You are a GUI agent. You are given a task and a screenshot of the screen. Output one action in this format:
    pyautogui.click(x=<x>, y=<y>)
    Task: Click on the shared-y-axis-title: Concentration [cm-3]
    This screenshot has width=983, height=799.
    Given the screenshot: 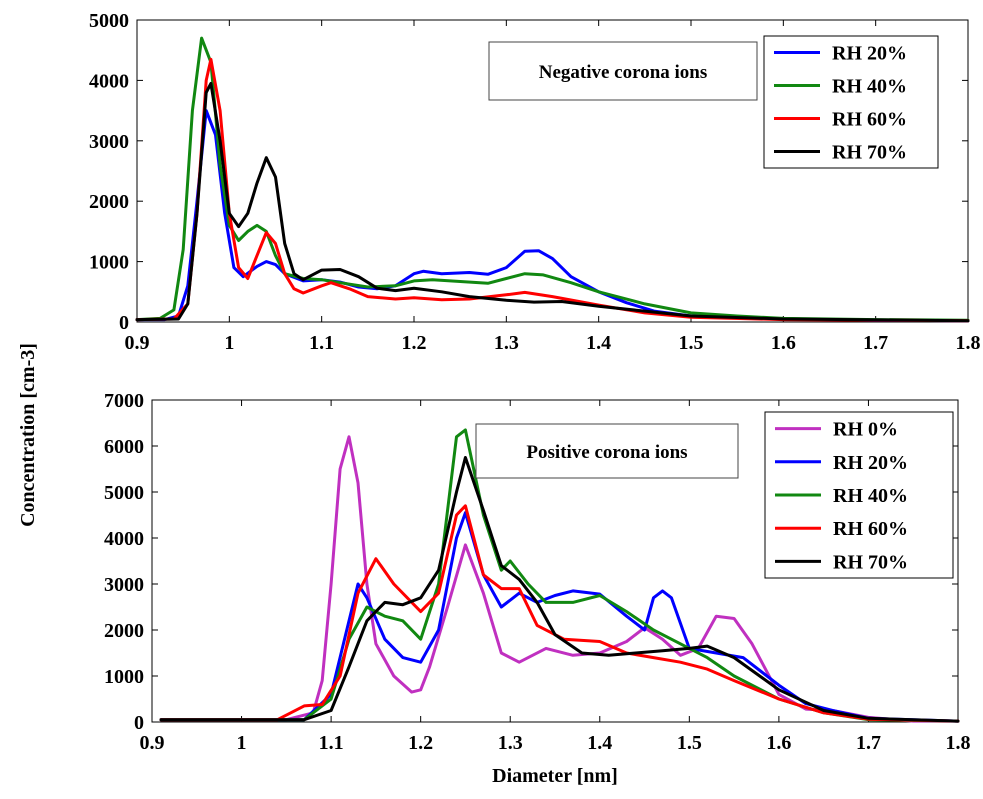 What is the action you would take?
    pyautogui.click(x=28, y=435)
    